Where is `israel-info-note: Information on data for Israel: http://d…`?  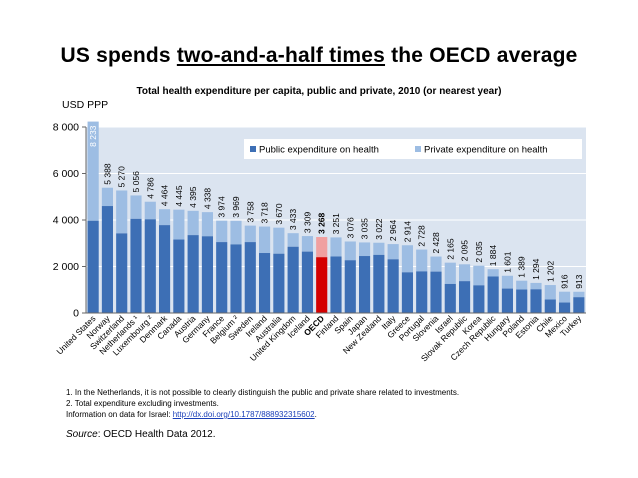
israel-info-note: Information on data for Israel: http://d… is located at coordinates (262, 414).